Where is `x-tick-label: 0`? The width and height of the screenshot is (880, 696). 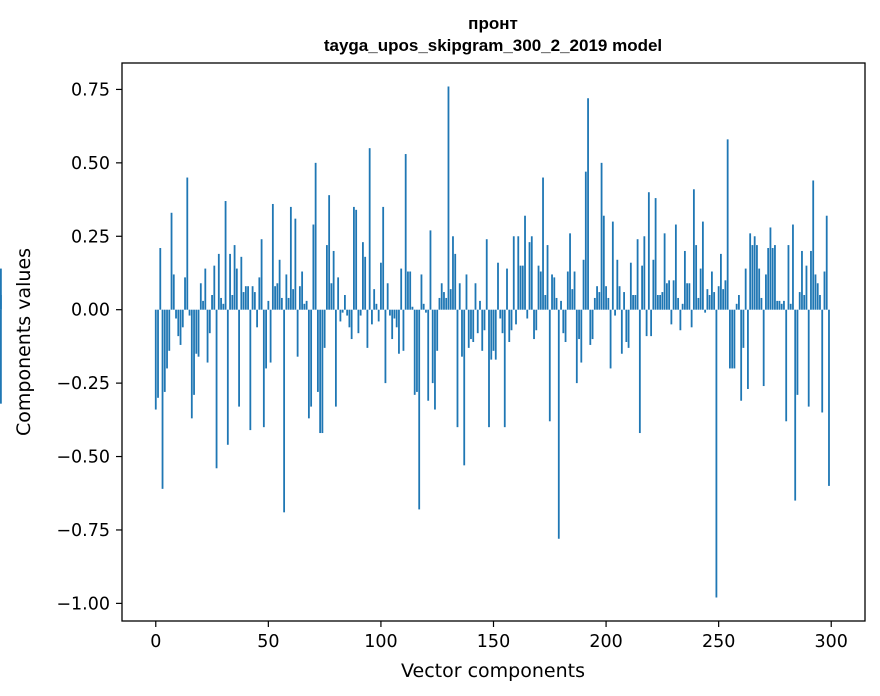
x-tick-label: 0 is located at coordinates (155, 642).